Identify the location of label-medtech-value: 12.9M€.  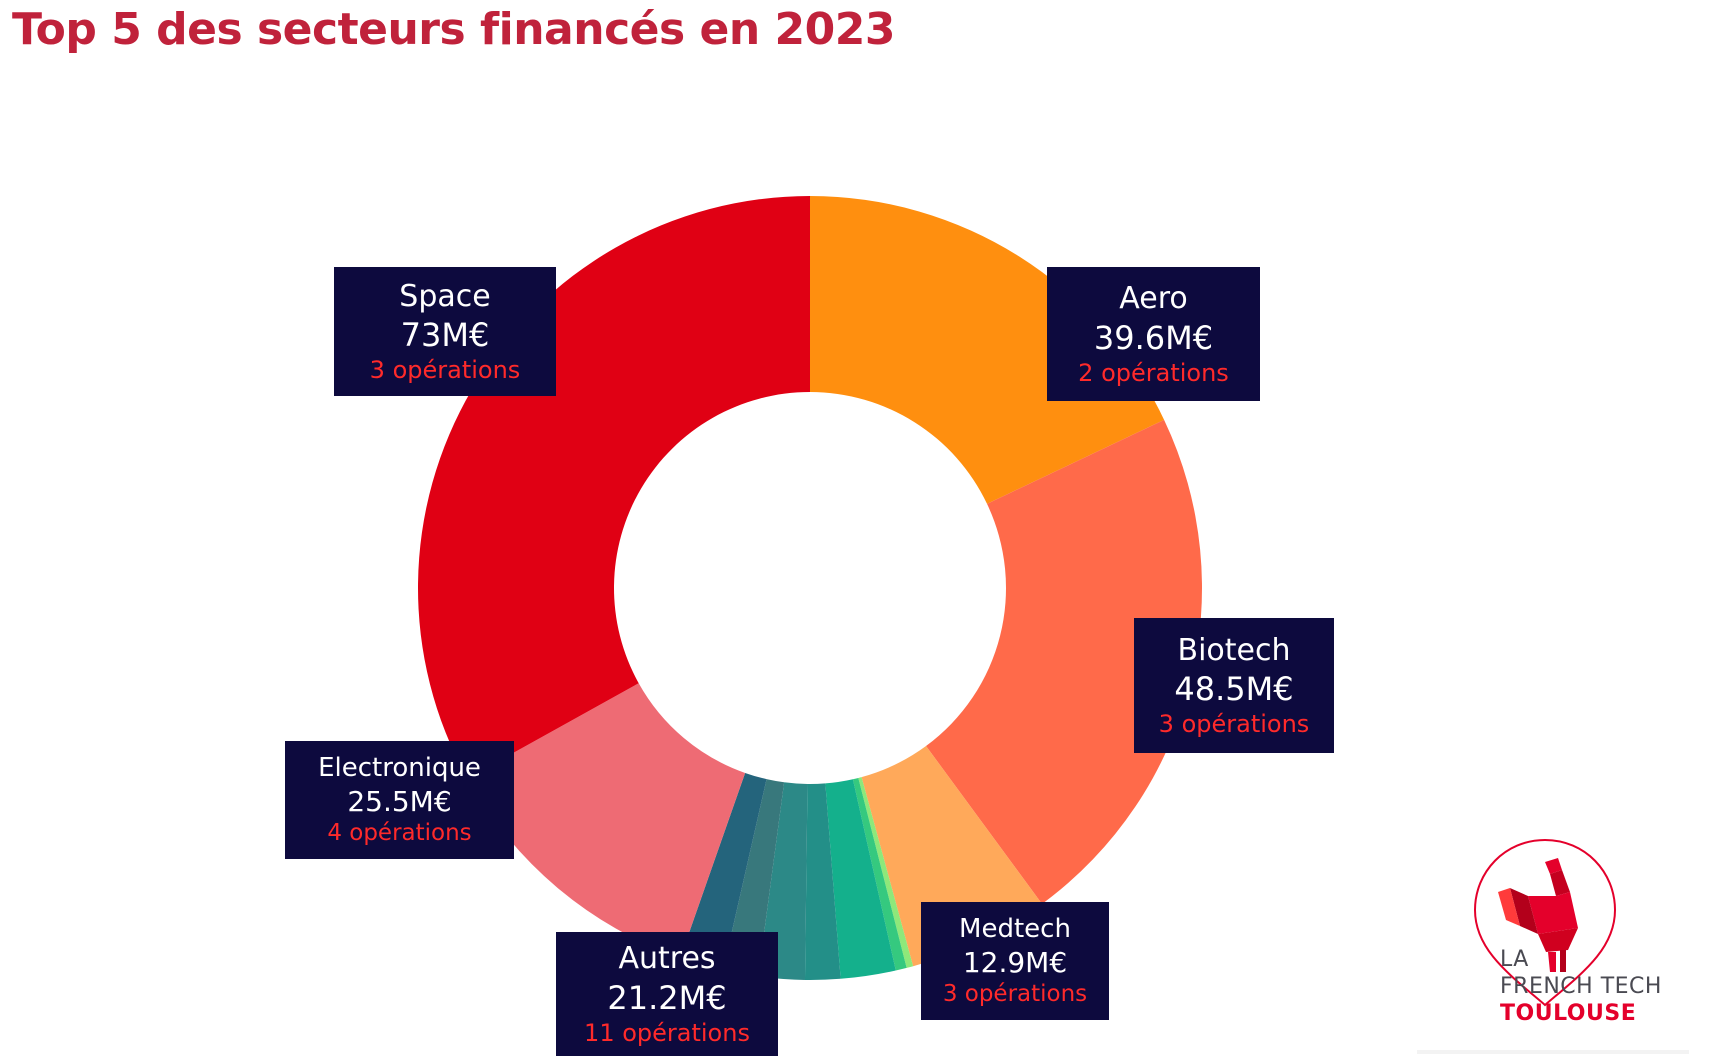
(1015, 963).